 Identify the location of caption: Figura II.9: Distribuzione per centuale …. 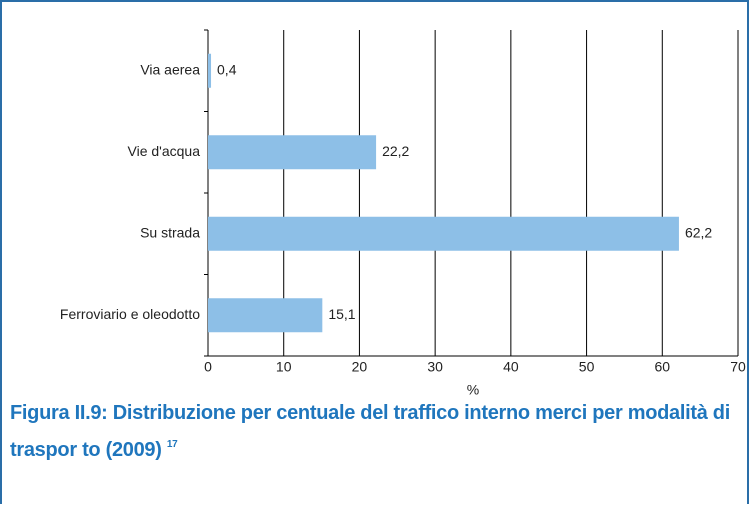
(375, 432).